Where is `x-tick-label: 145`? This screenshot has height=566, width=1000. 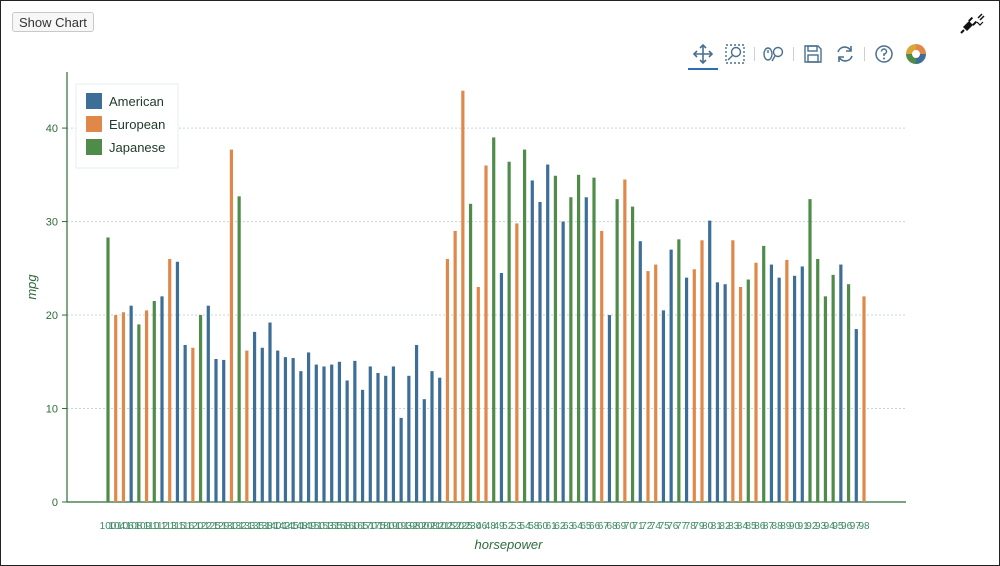 x-tick-label: 145 is located at coordinates (290, 526).